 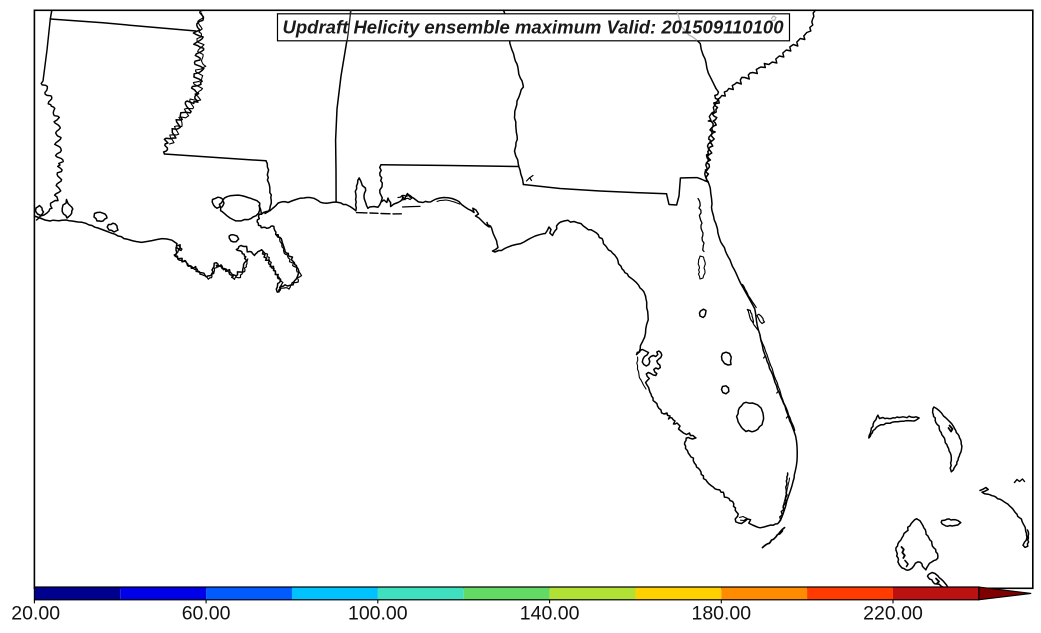 I want to click on svg-text: 140.00, so click(x=550, y=614).